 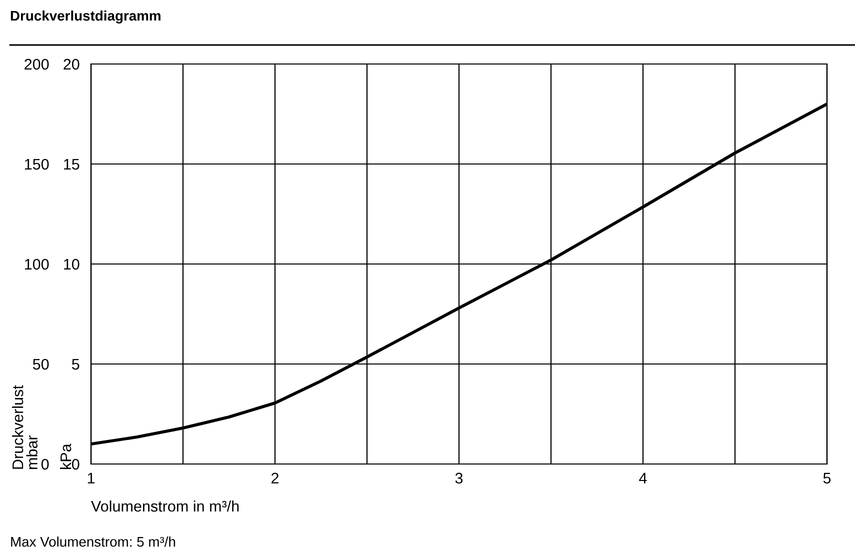 What do you see at coordinates (36, 64) in the screenshot?
I see `y-tick-label: 200` at bounding box center [36, 64].